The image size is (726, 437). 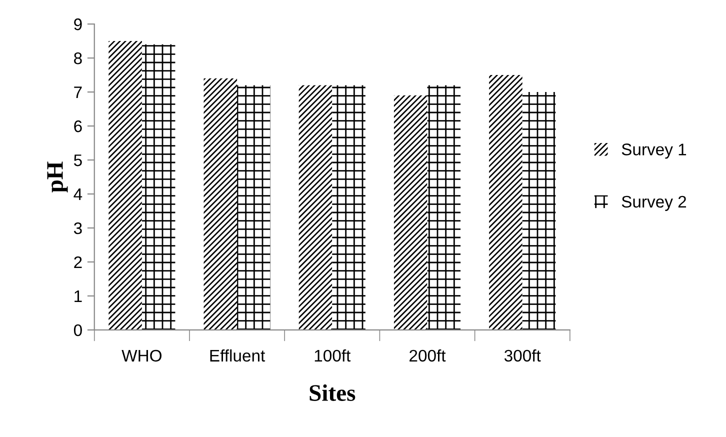 What do you see at coordinates (57, 177) in the screenshot?
I see `y-axis-title: pH` at bounding box center [57, 177].